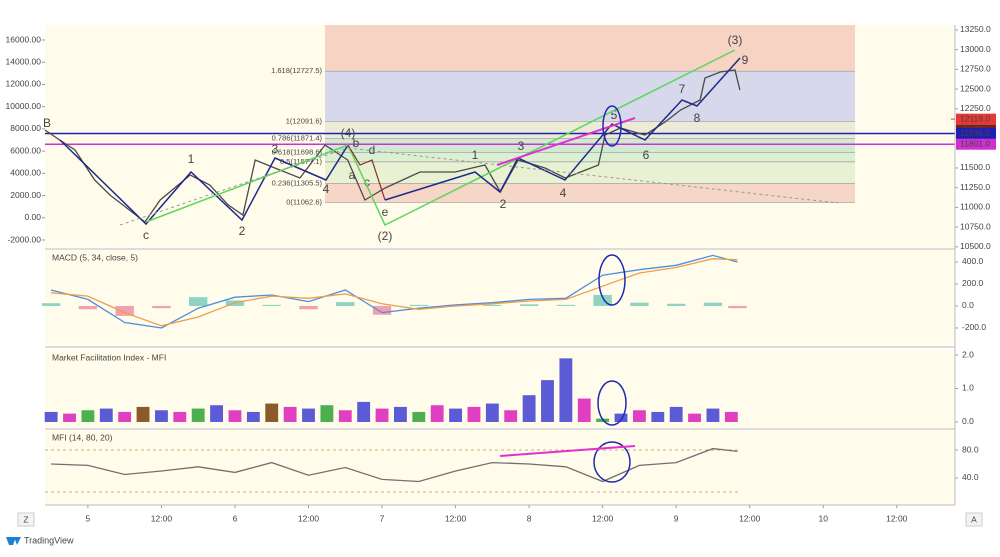  I want to click on fib-label: 0.786(11871.4), so click(297, 138).